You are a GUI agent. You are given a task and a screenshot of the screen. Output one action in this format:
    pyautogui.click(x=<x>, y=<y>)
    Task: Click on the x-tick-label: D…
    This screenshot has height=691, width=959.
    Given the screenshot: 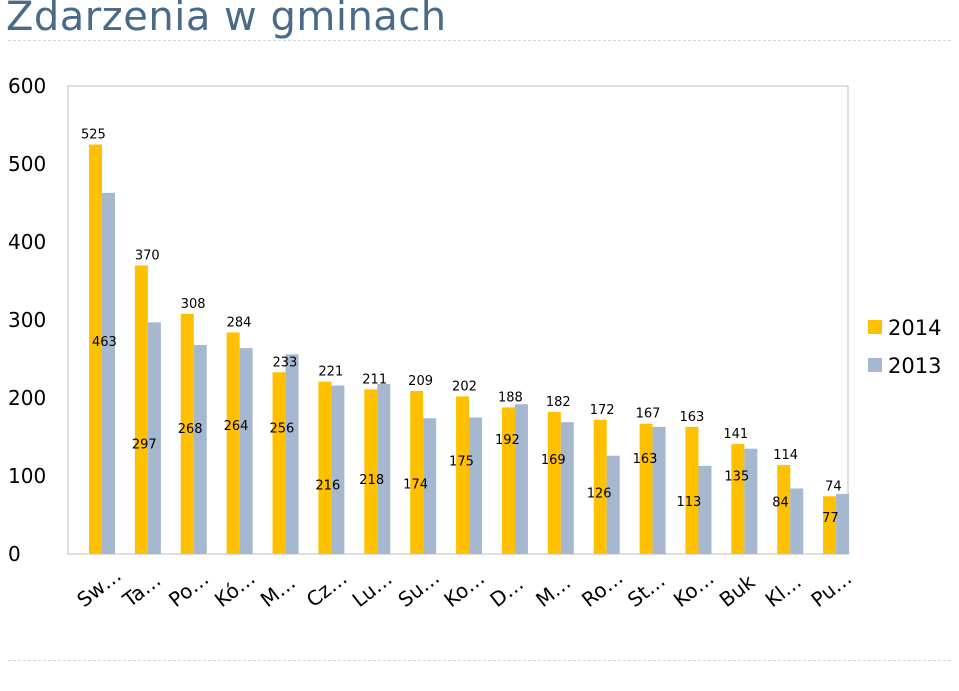 What is the action you would take?
    pyautogui.click(x=506, y=591)
    